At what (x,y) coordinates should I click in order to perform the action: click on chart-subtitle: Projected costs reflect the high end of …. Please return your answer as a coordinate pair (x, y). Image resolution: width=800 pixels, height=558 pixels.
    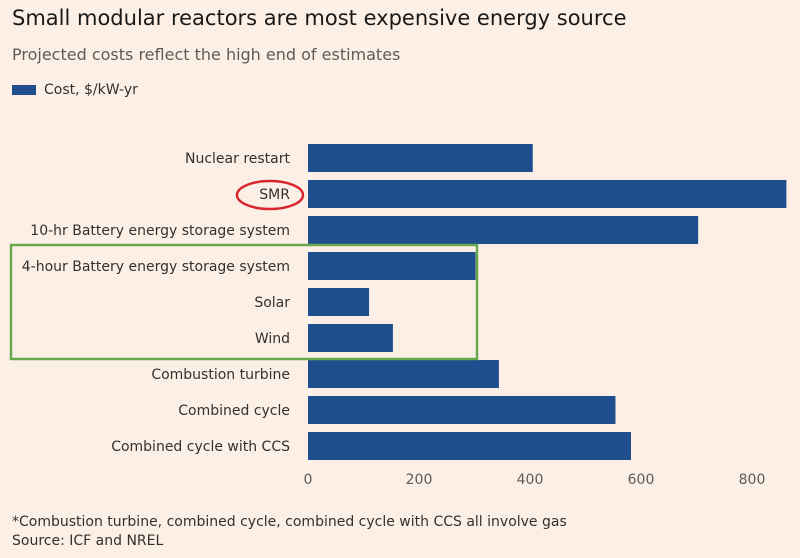
    Looking at the image, I should click on (206, 54).